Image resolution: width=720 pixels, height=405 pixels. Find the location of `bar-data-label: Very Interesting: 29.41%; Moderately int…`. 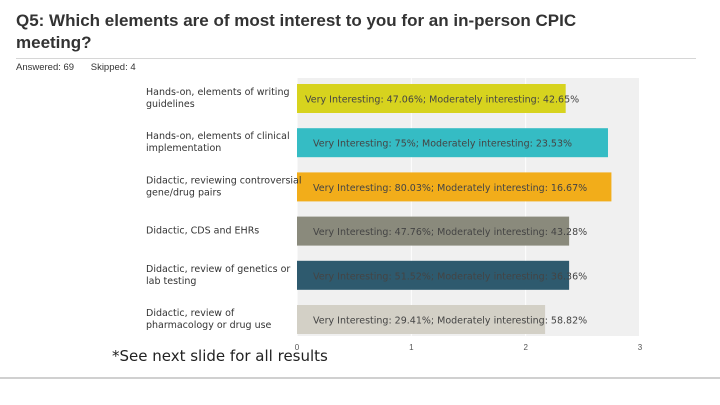

bar-data-label: Very Interesting: 29.41%; Moderately int… is located at coordinates (450, 321).